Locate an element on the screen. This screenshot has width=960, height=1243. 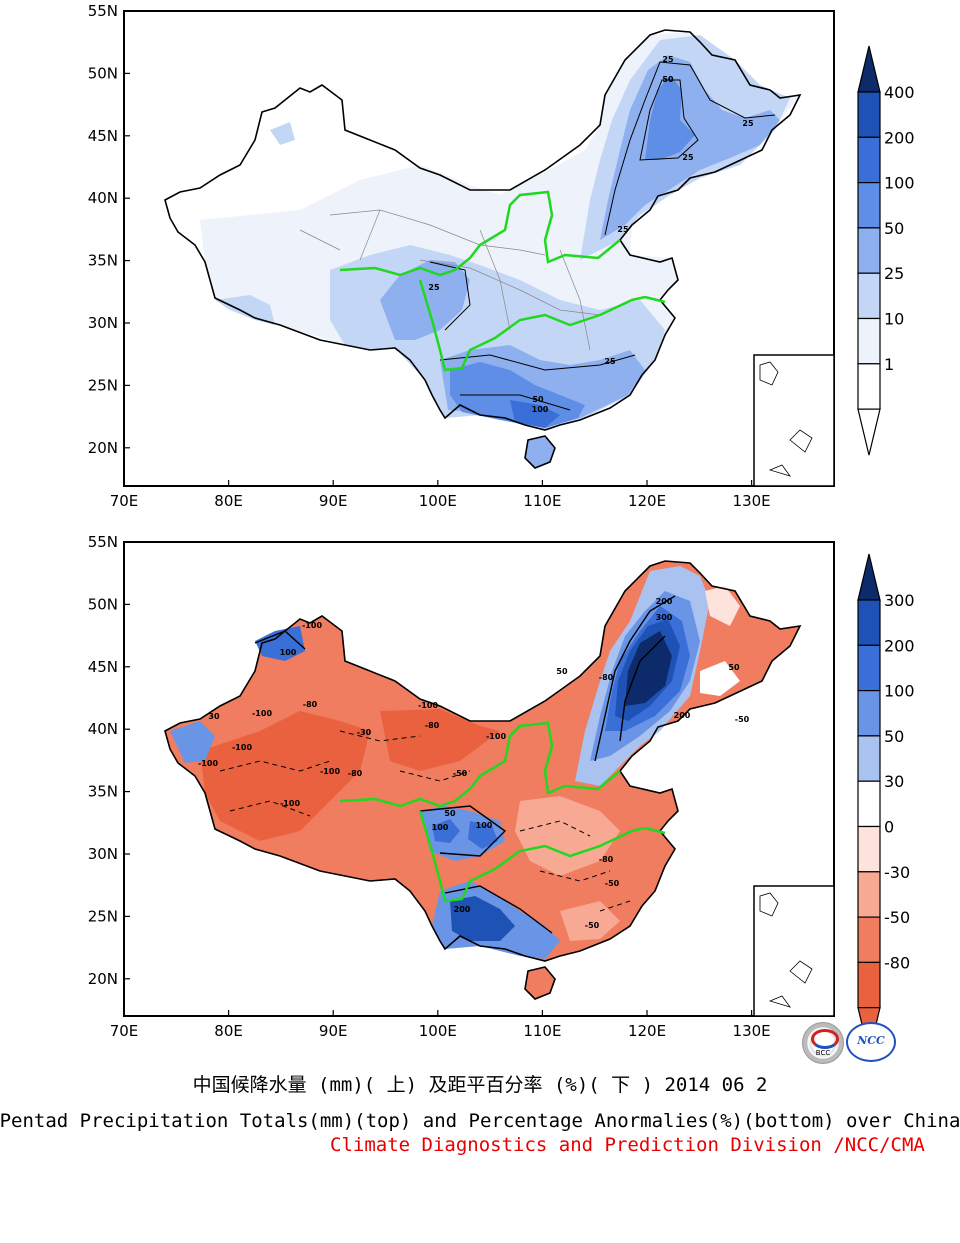
bottom-lat-label: 35N is located at coordinates (103, 792).